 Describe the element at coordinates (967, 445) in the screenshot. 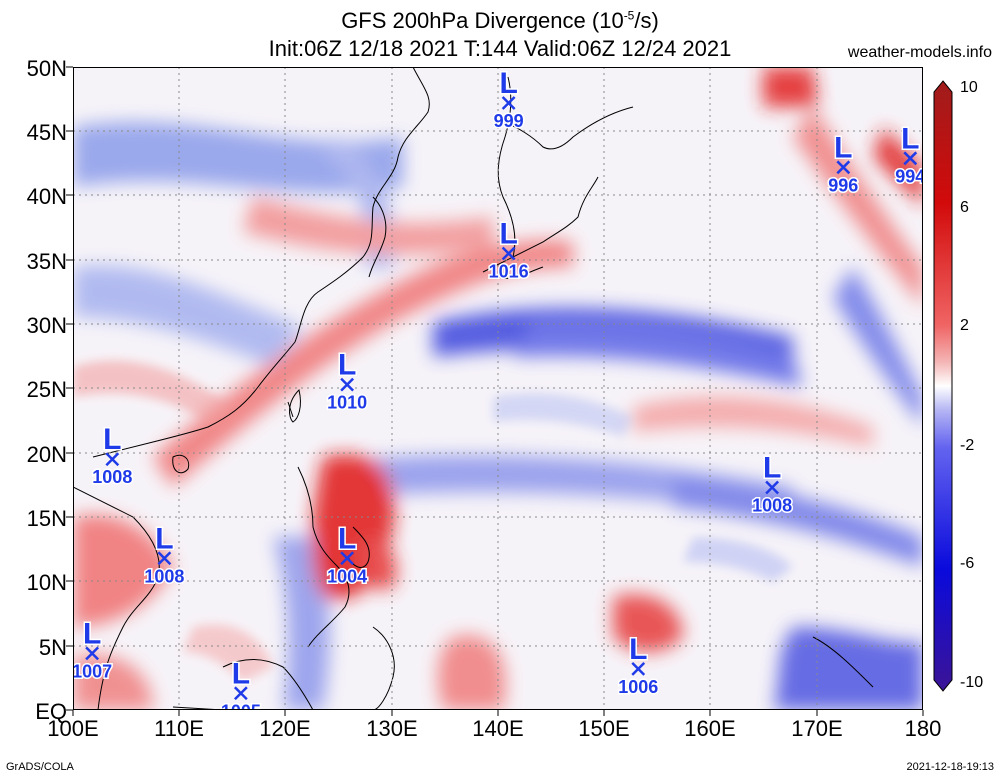

I see `colorbar-label: -2` at that location.